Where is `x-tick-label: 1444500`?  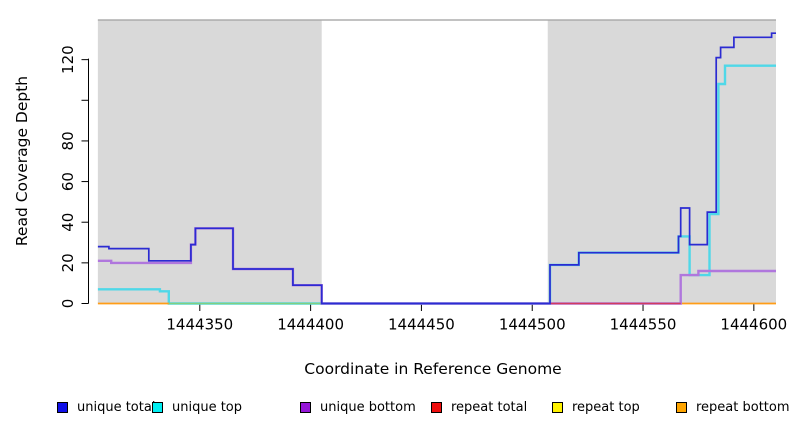
x-tick-label: 1444500 is located at coordinates (532, 325).